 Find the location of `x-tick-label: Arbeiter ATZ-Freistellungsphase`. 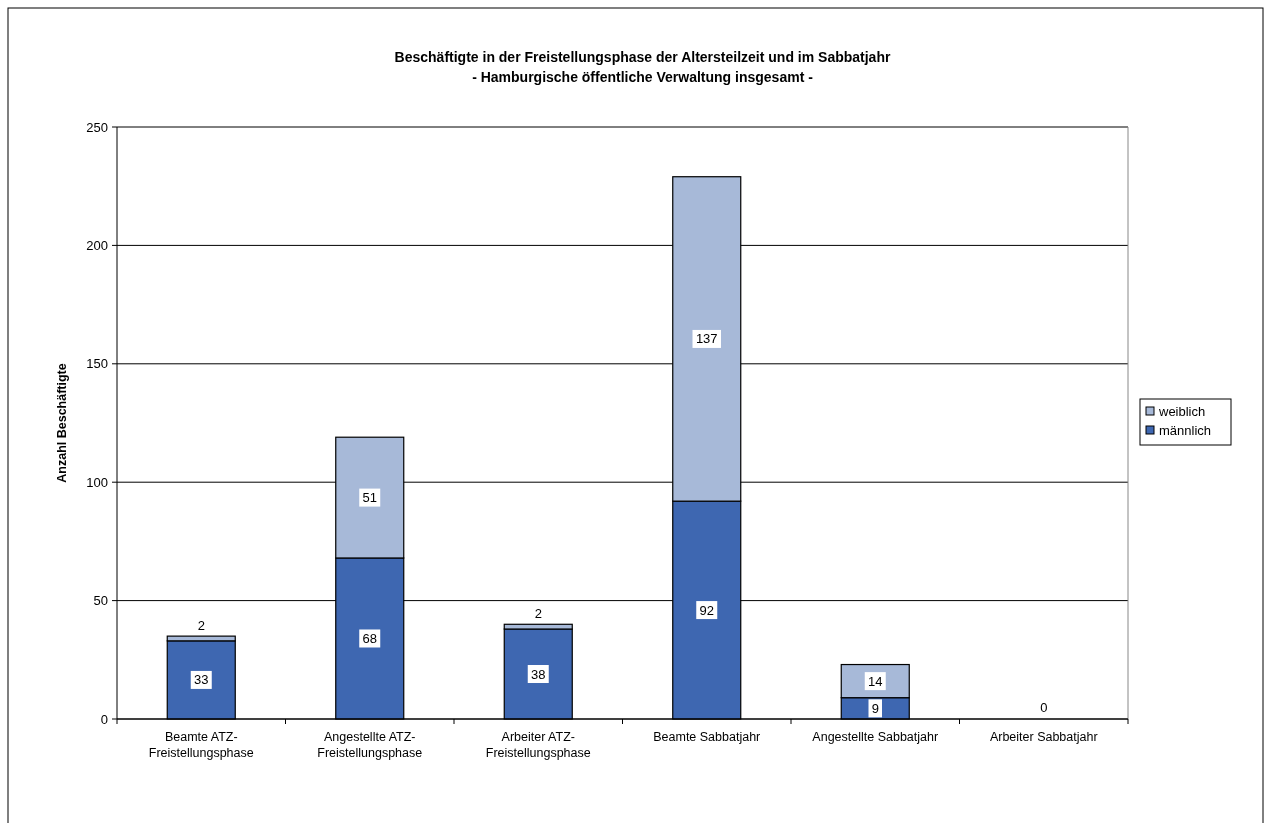

x-tick-label: Arbeiter ATZ-Freistellungsphase is located at coordinates (538, 745).